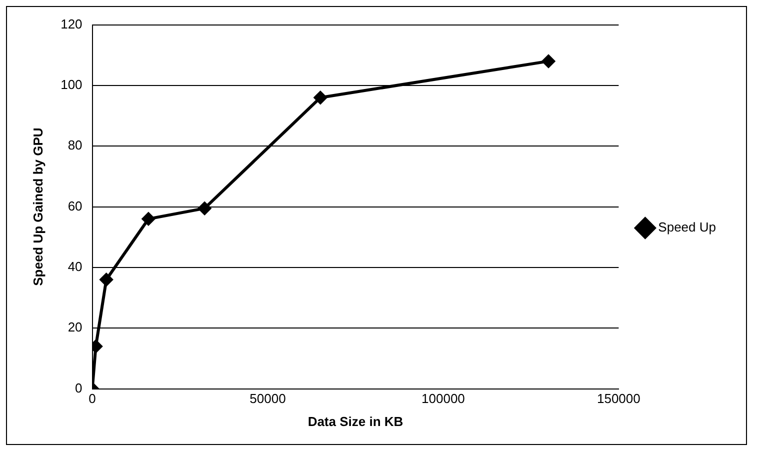 The image size is (757, 453). What do you see at coordinates (75, 327) in the screenshot?
I see `y-tick-label: 20` at bounding box center [75, 327].